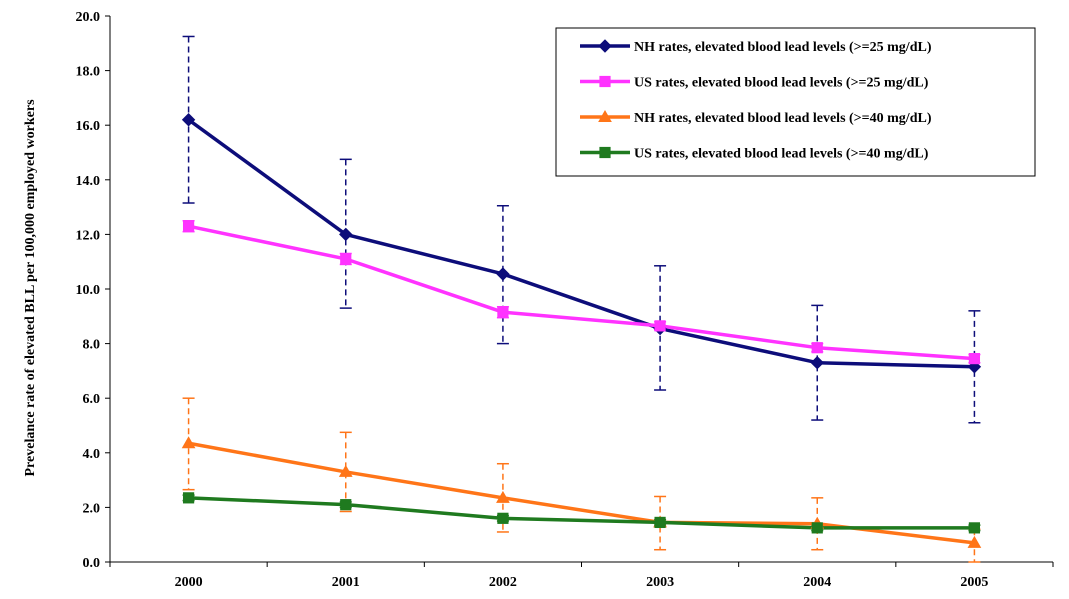 The width and height of the screenshot is (1069, 599). What do you see at coordinates (503, 582) in the screenshot?
I see `x-tick-label: 2002` at bounding box center [503, 582].